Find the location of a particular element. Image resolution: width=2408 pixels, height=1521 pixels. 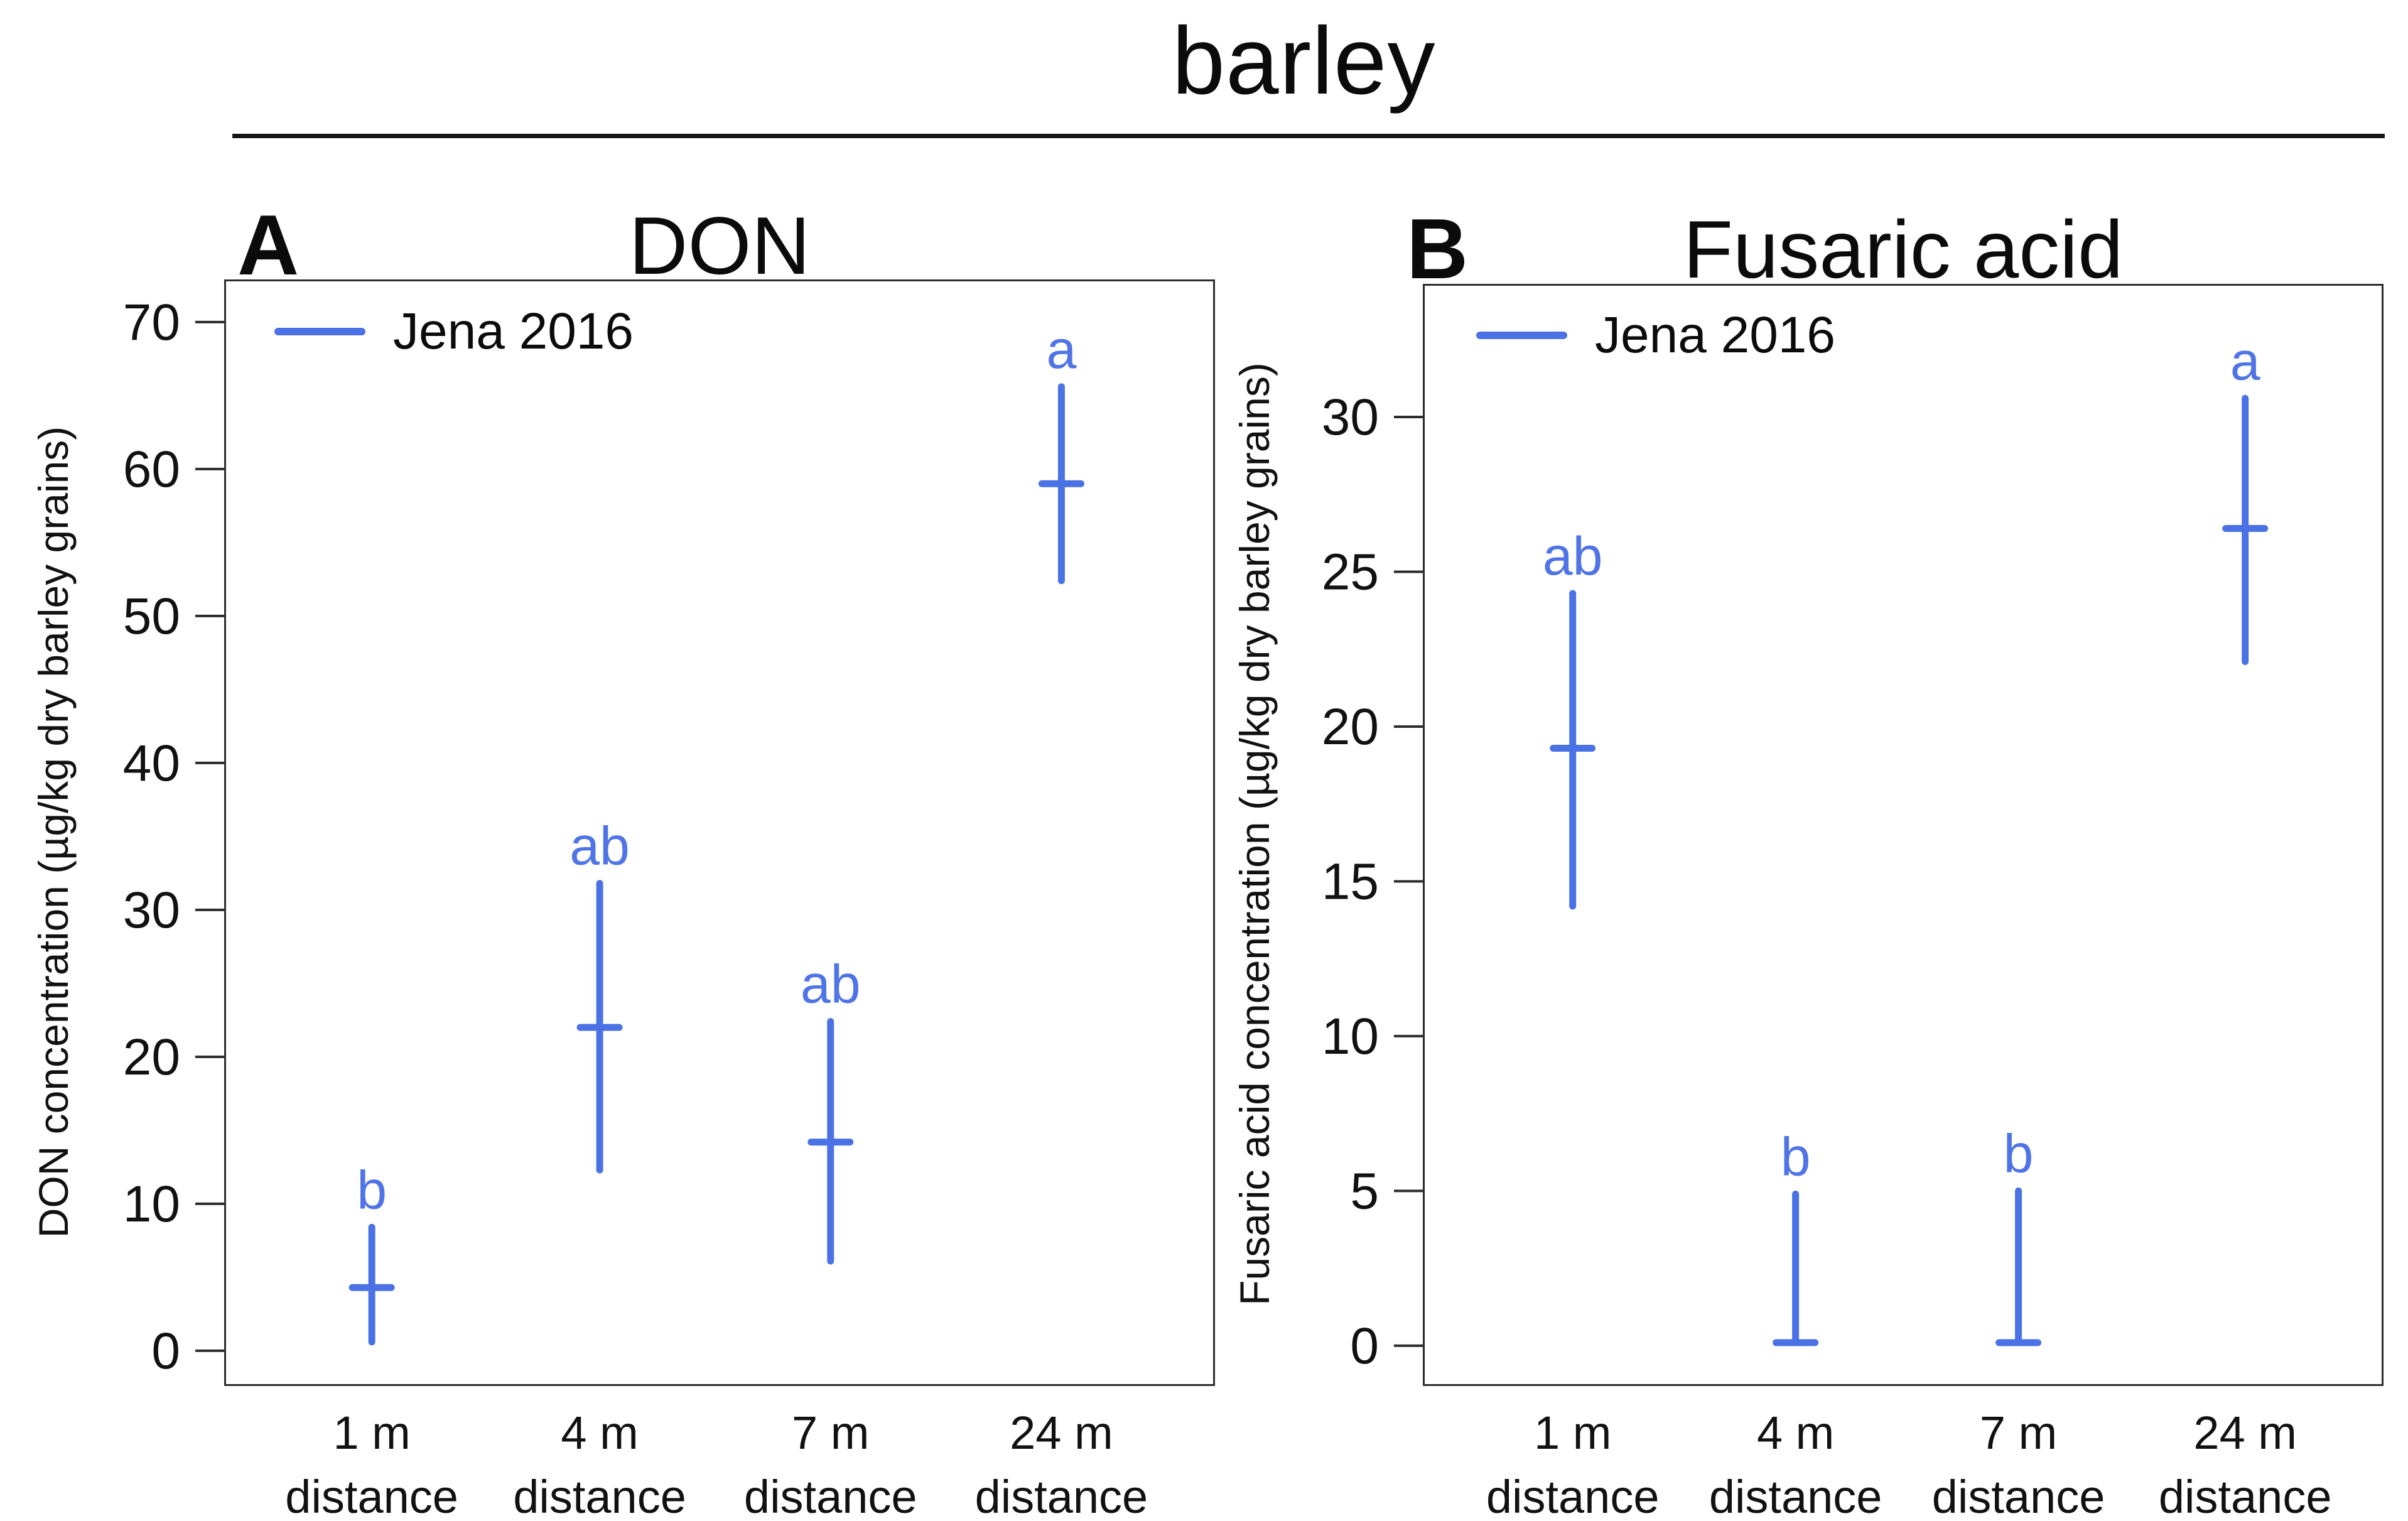

panel-b-legend: Jena 2016 is located at coordinates (1656, 335).